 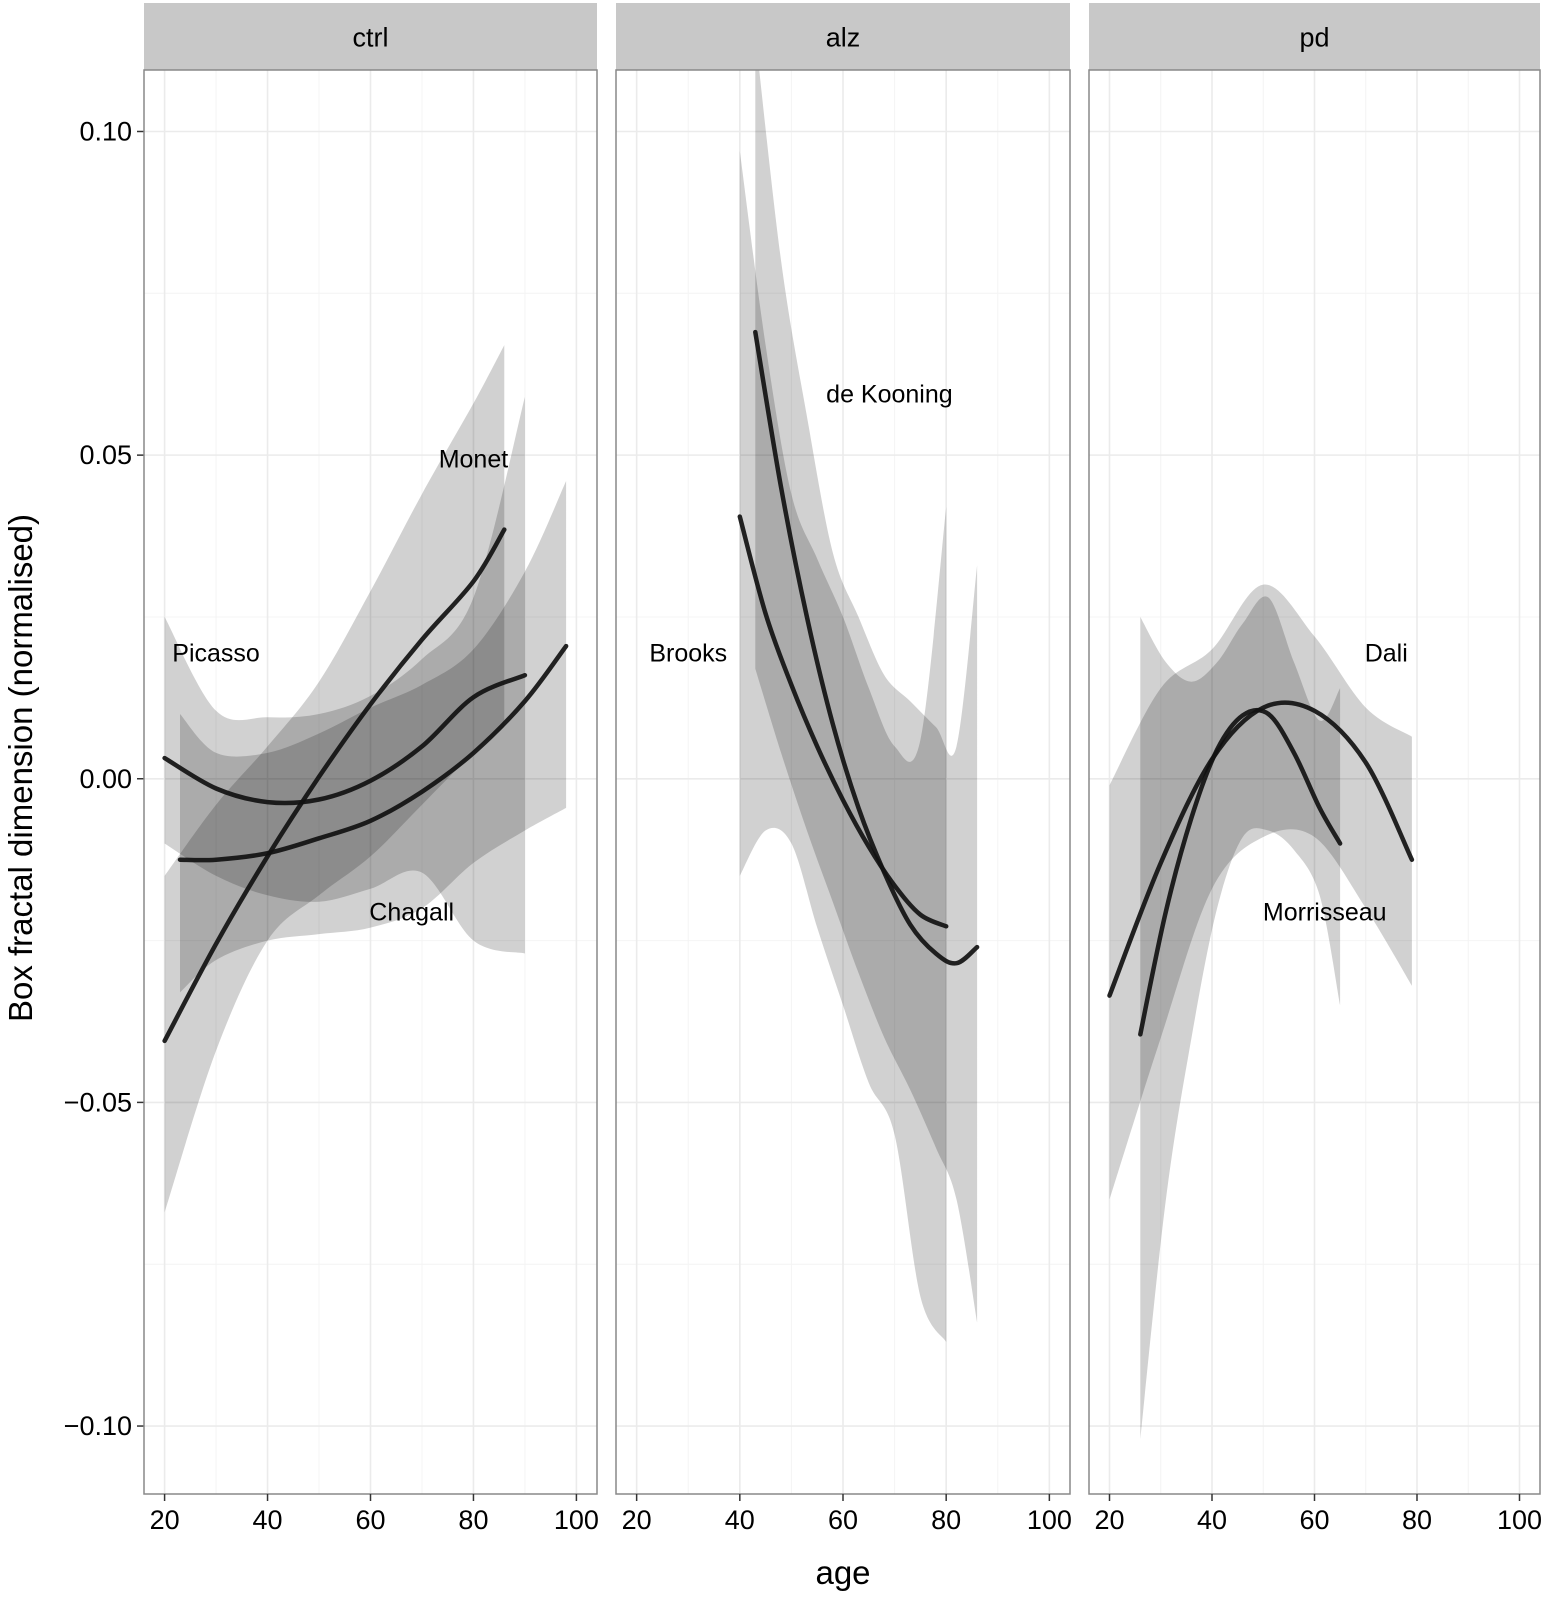 I want to click on confidence-band-de-kooning, so click(x=866, y=696).